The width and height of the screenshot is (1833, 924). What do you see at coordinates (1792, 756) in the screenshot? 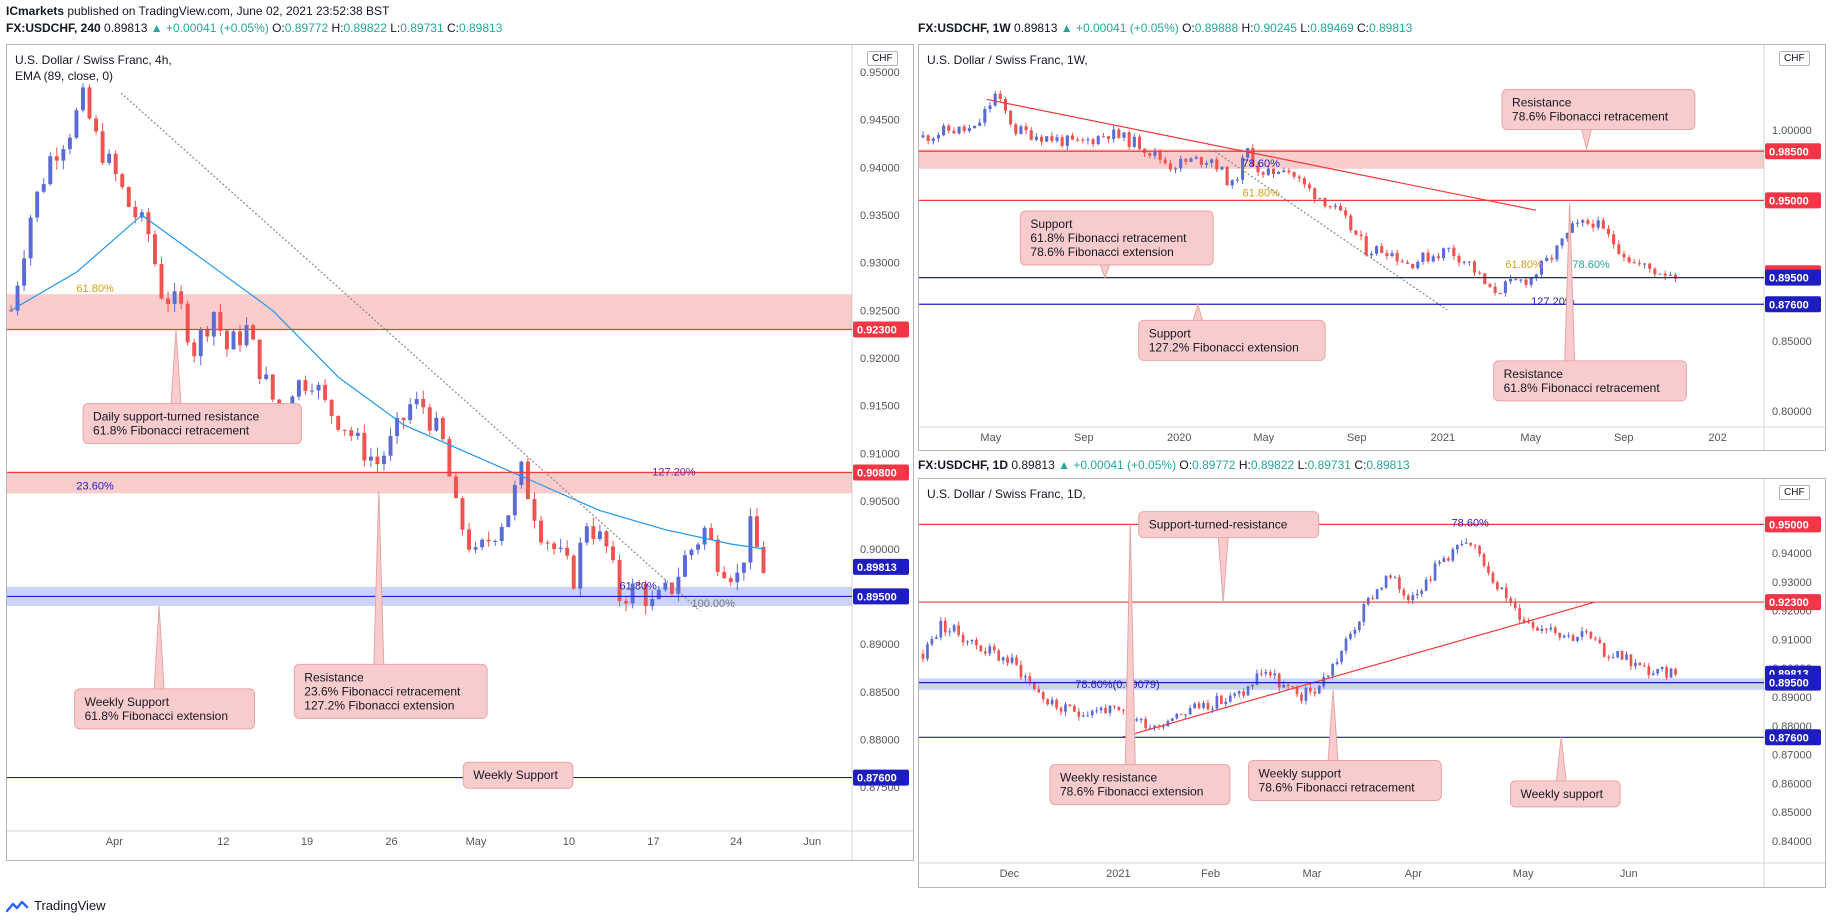
I see `y-tick-label: 0.87000` at bounding box center [1792, 756].